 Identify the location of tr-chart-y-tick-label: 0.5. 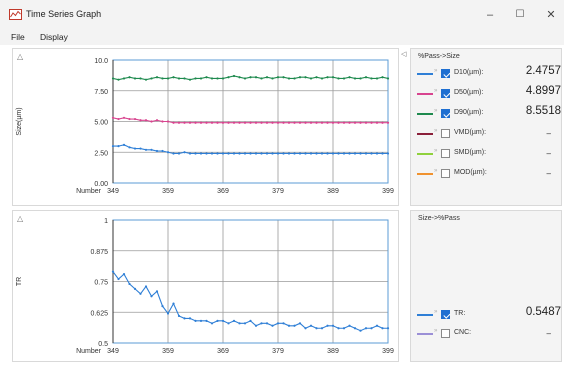
(103, 344).